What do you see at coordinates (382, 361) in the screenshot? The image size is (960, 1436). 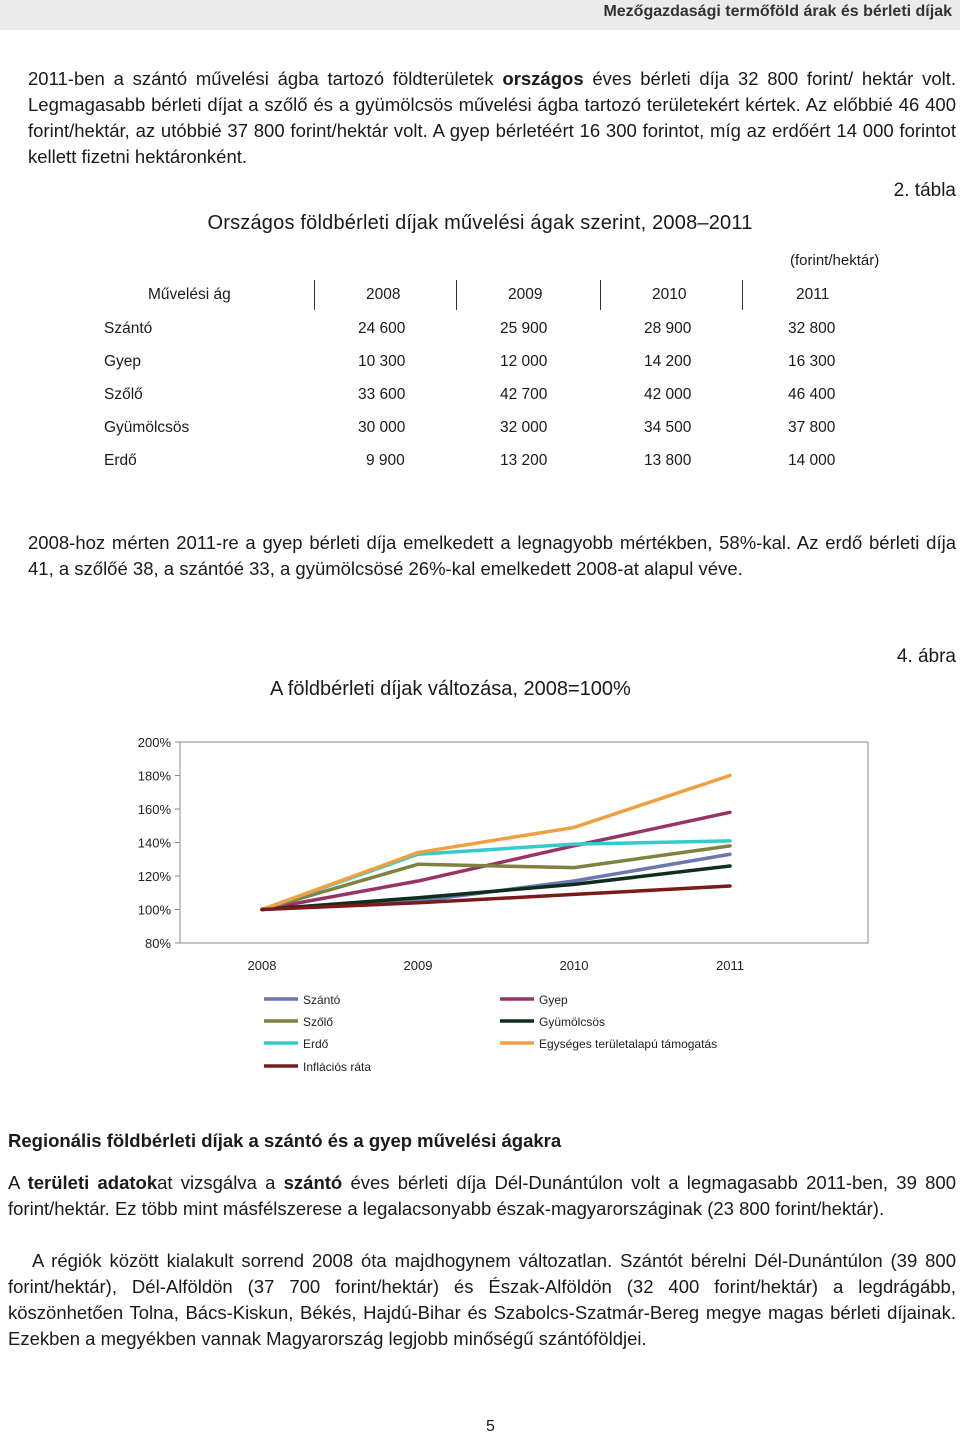 I see `table-cell: 10 300` at bounding box center [382, 361].